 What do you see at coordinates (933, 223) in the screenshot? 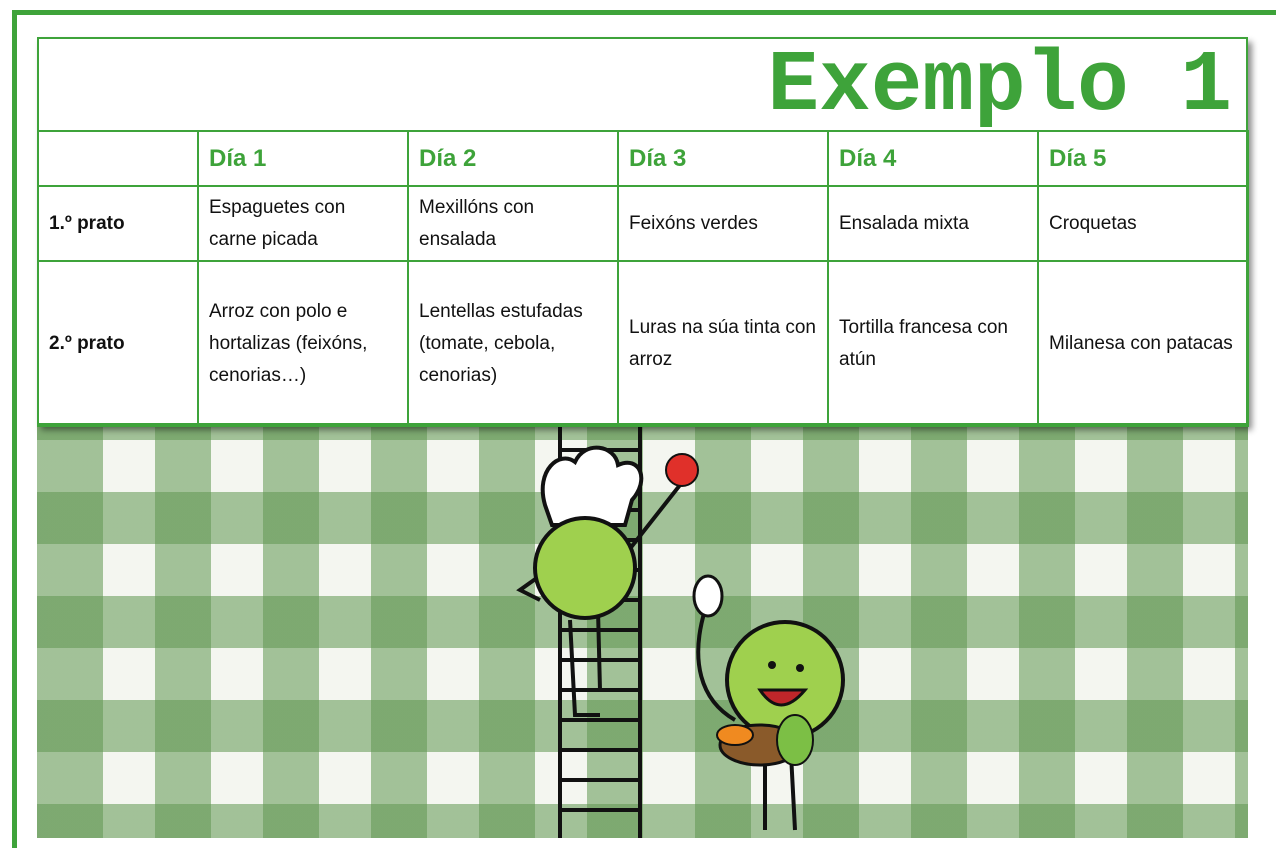
I see `dish-cell: Ensalada mixta` at bounding box center [933, 223].